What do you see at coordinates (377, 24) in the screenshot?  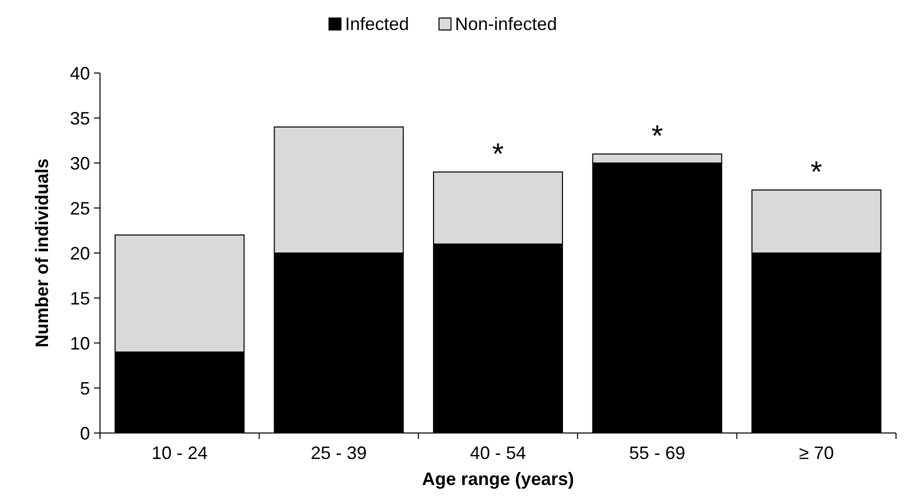 I see `legend-label: Infected` at bounding box center [377, 24].